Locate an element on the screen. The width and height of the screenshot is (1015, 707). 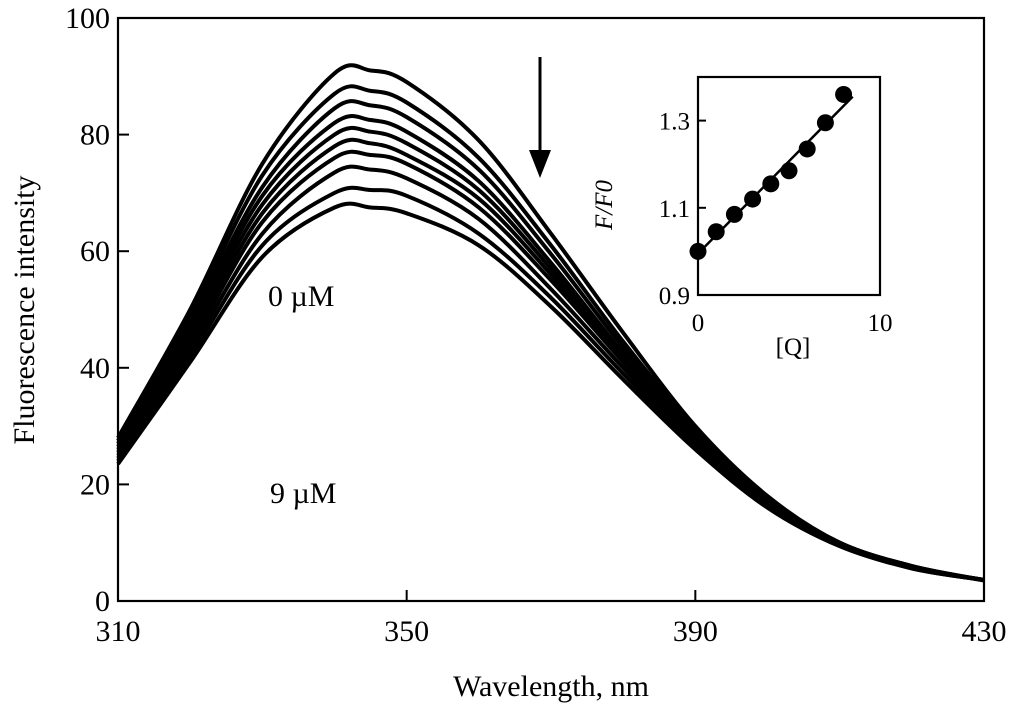
inset-y-ticks: 0.9 1.1 1.3 is located at coordinates (682, 209).